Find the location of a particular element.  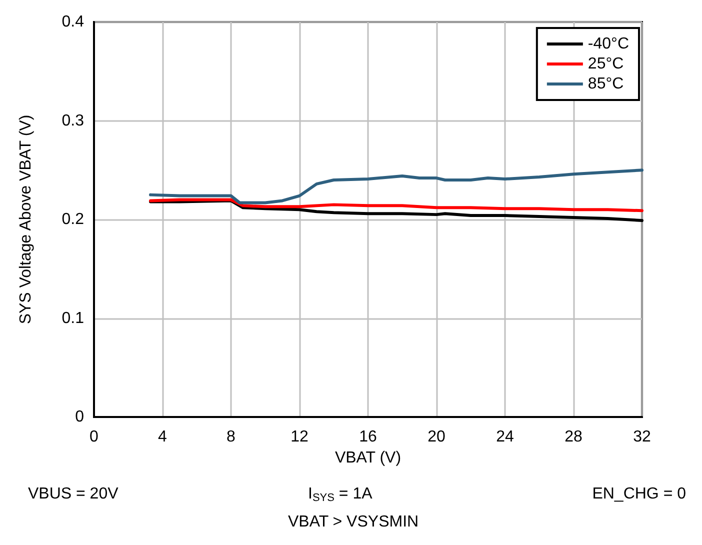

x-tick-label: 20 is located at coordinates (437, 437).